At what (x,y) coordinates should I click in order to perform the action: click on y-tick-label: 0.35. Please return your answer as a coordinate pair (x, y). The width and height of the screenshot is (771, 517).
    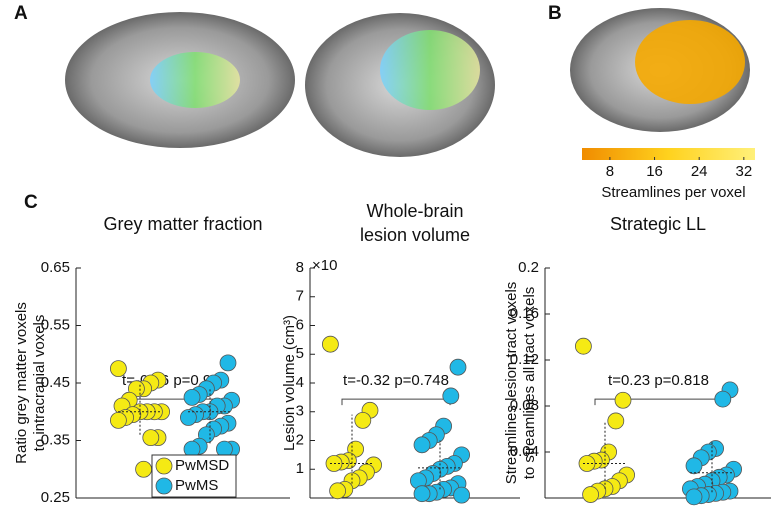
    Looking at the image, I should click on (55, 439).